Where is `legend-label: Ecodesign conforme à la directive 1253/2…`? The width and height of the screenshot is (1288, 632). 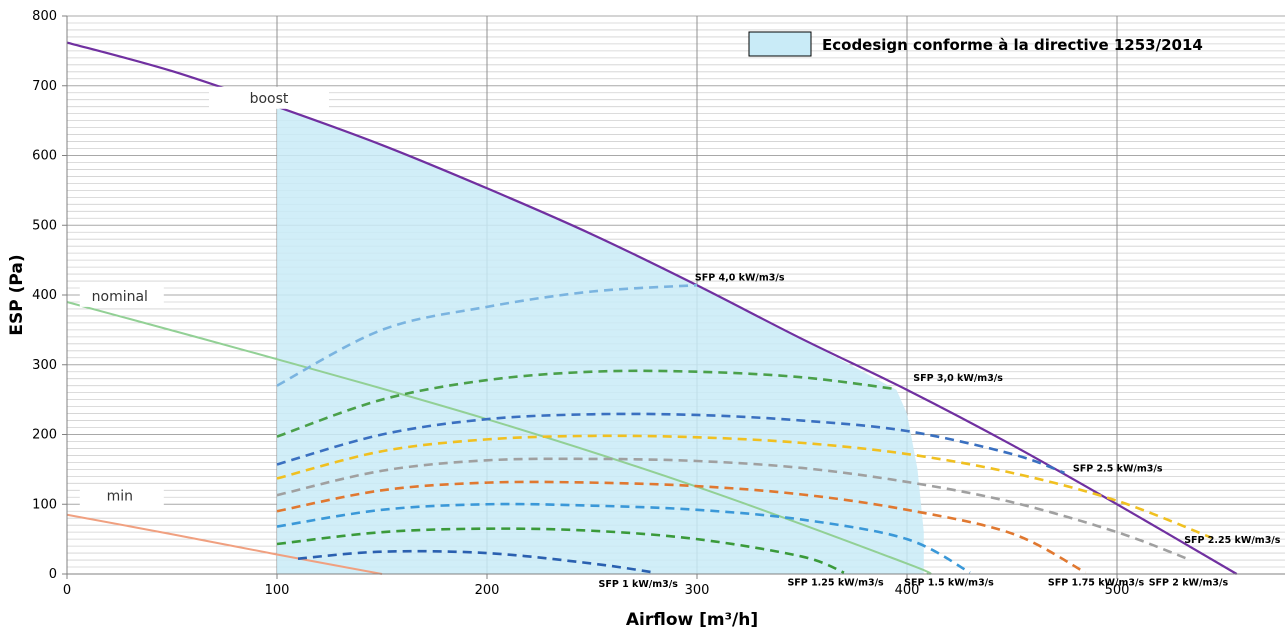 legend-label: Ecodesign conforme à la directive 1253/2… is located at coordinates (1012, 45).